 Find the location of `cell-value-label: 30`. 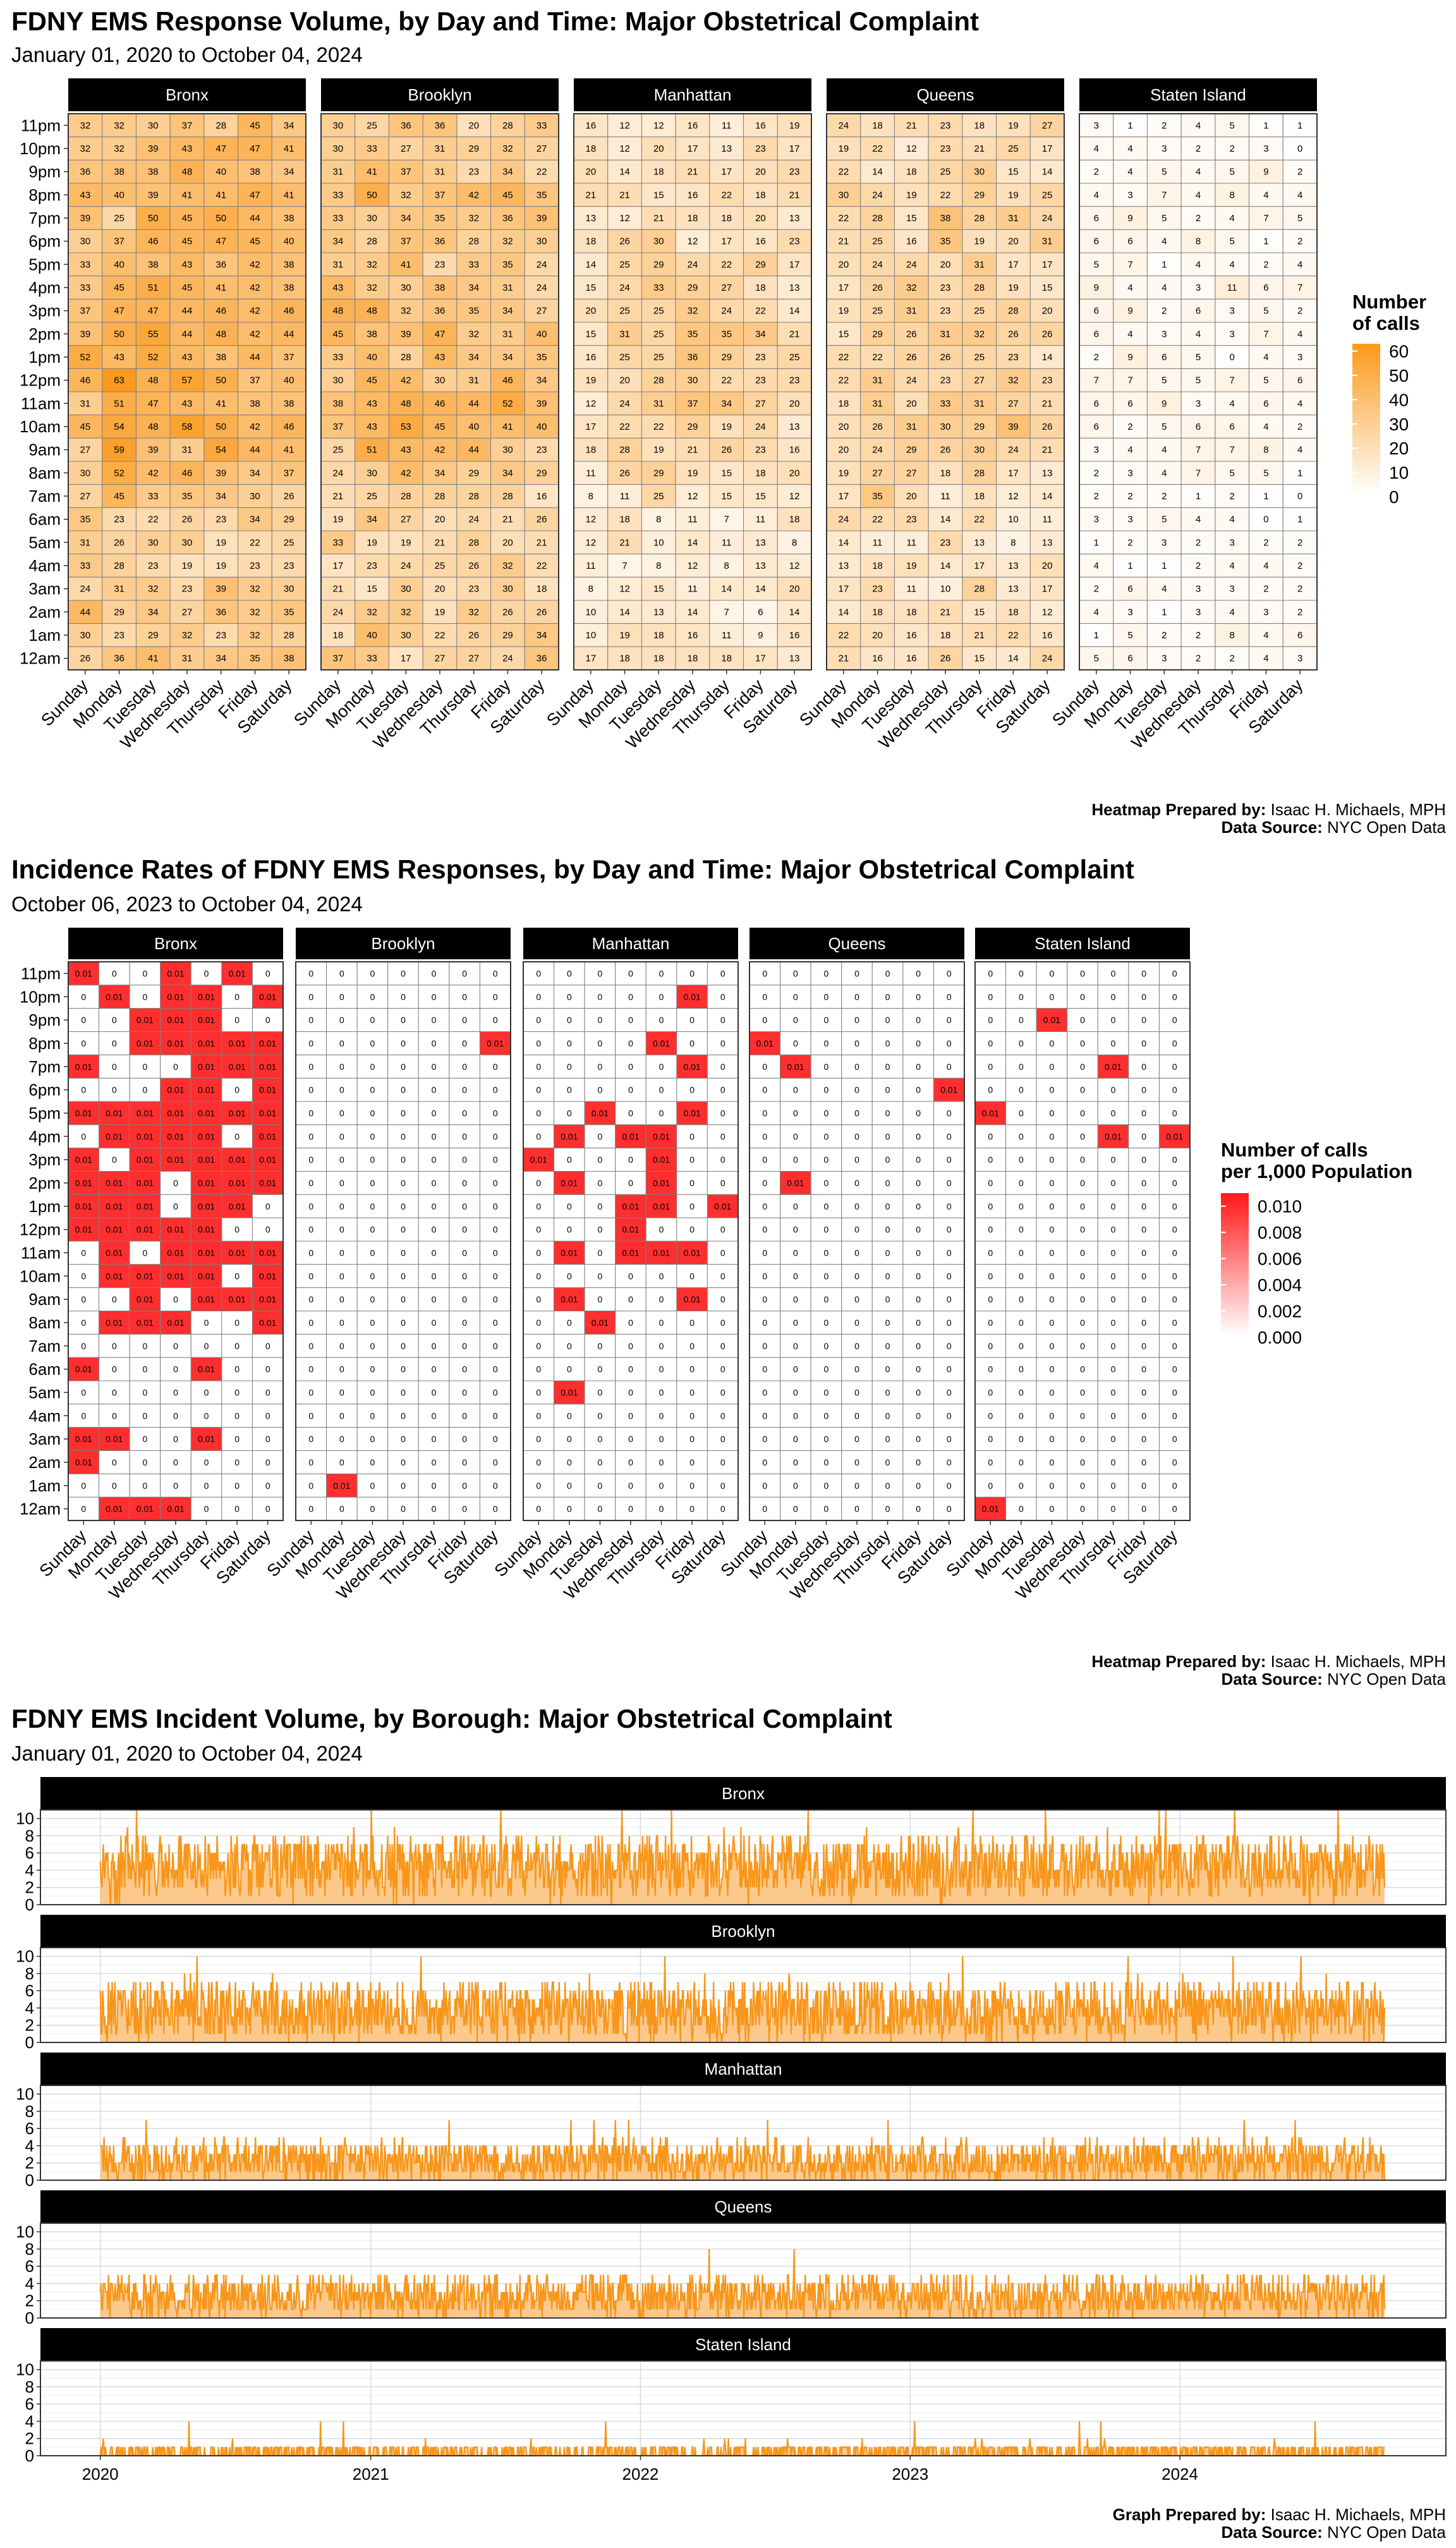

cell-value-label: 30 is located at coordinates (979, 450).